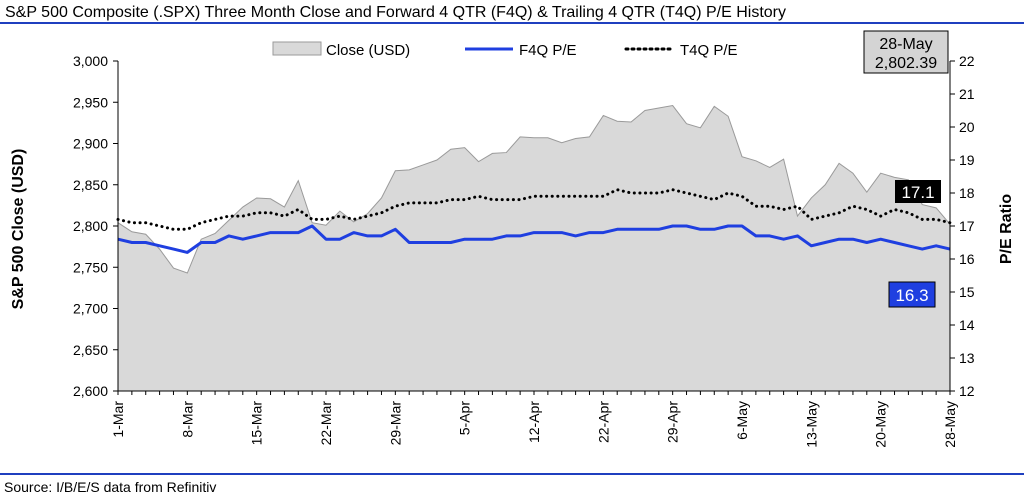 The image size is (1024, 497). I want to click on y-tick-label-left: 2,700, so click(90, 309).